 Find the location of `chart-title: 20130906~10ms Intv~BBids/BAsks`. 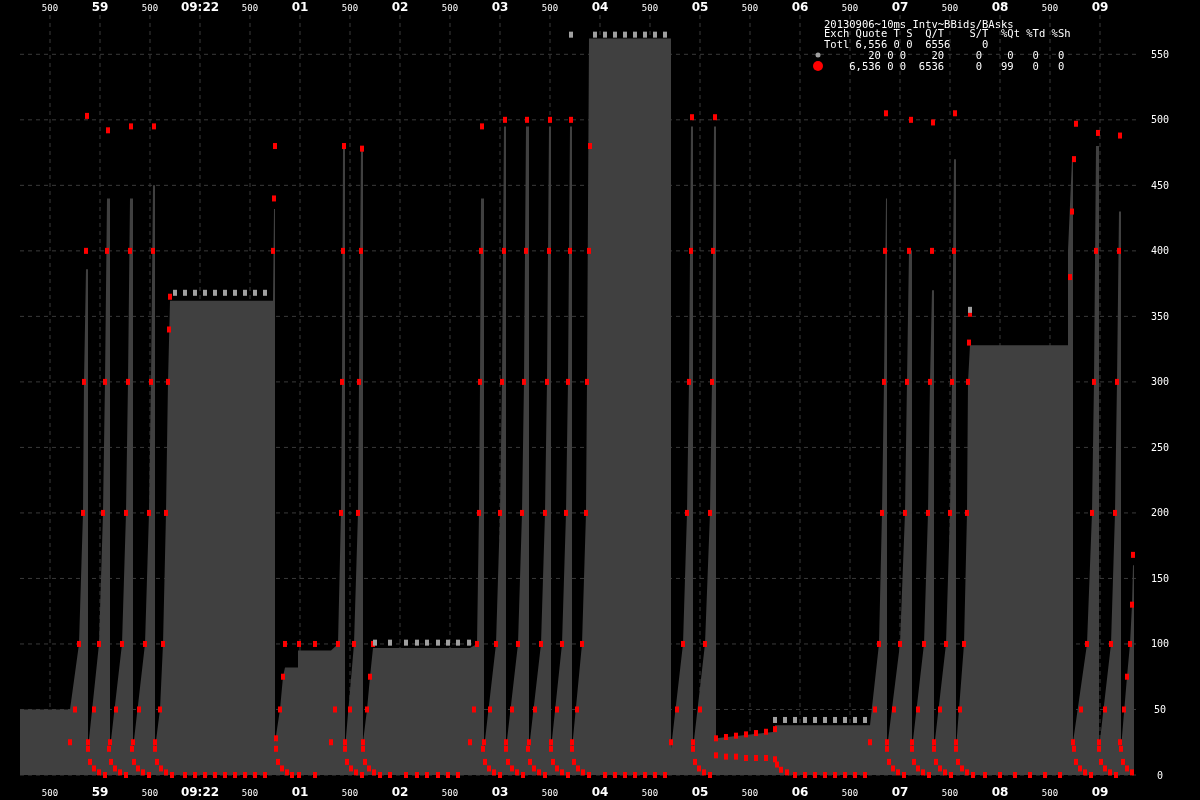

chart-title: 20130906~10ms Intv~BBids/BAsks is located at coordinates (919, 24).